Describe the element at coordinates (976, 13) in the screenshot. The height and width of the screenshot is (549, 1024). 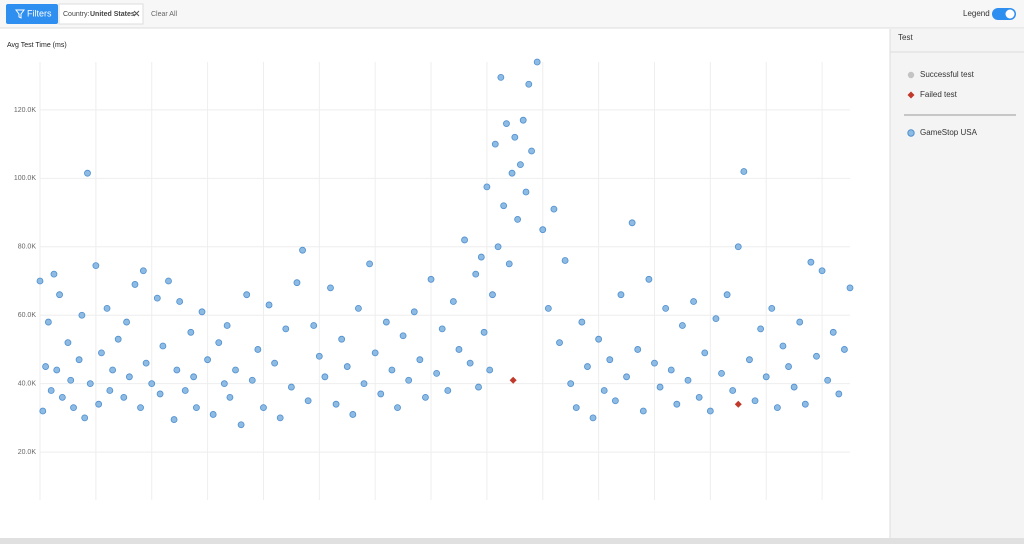
I see `legend-toggle-label: Legend` at that location.